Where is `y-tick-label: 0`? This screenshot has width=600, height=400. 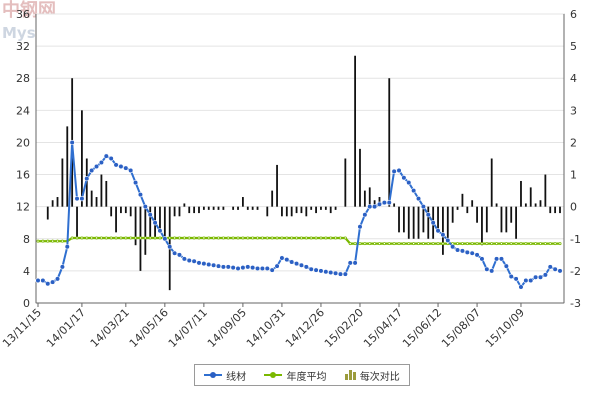
y-tick-label: 0 is located at coordinates (26, 303).